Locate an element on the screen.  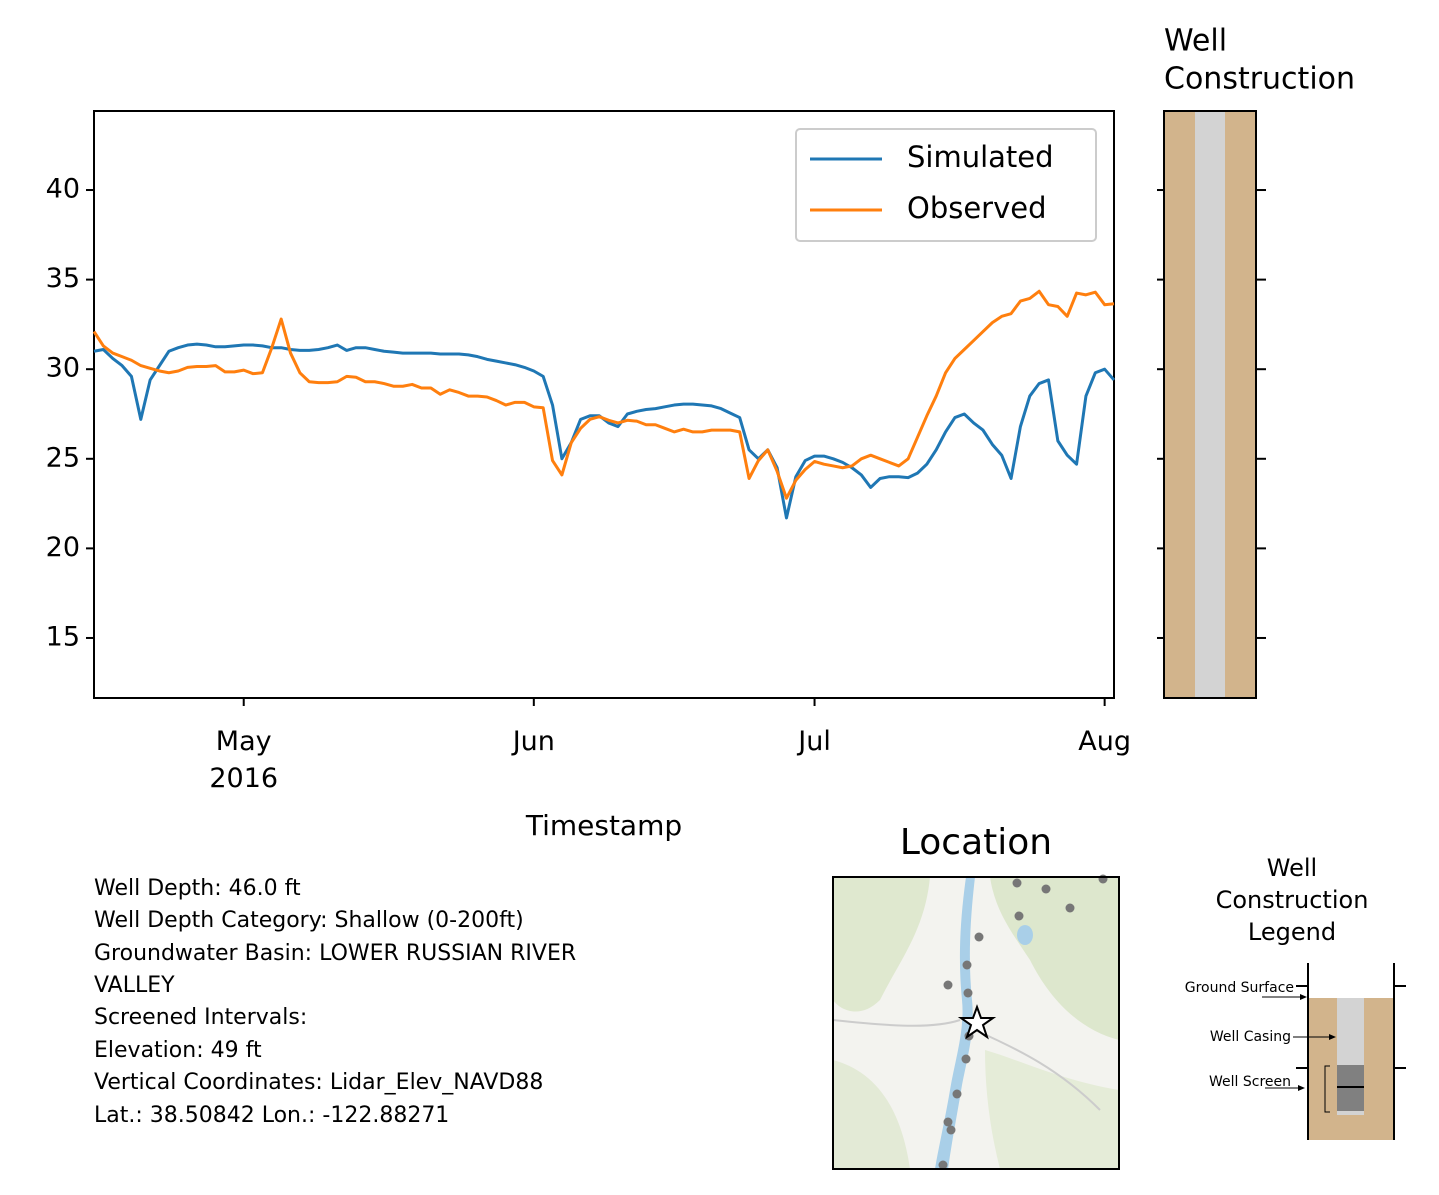
diagram-label: Well Casing is located at coordinates (1250, 1037).